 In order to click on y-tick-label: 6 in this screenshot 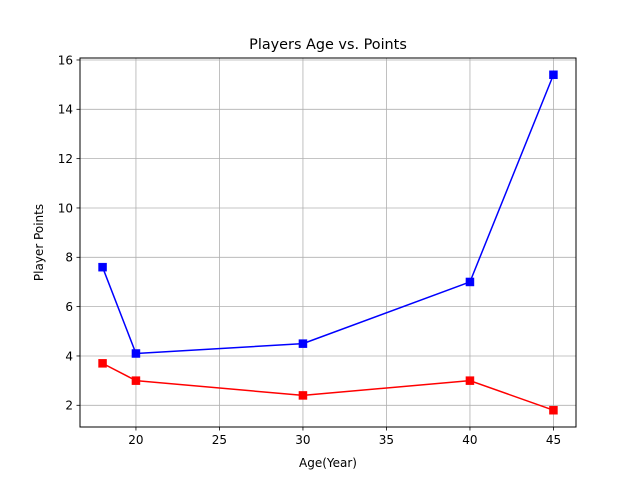, I will do `click(69, 307)`.